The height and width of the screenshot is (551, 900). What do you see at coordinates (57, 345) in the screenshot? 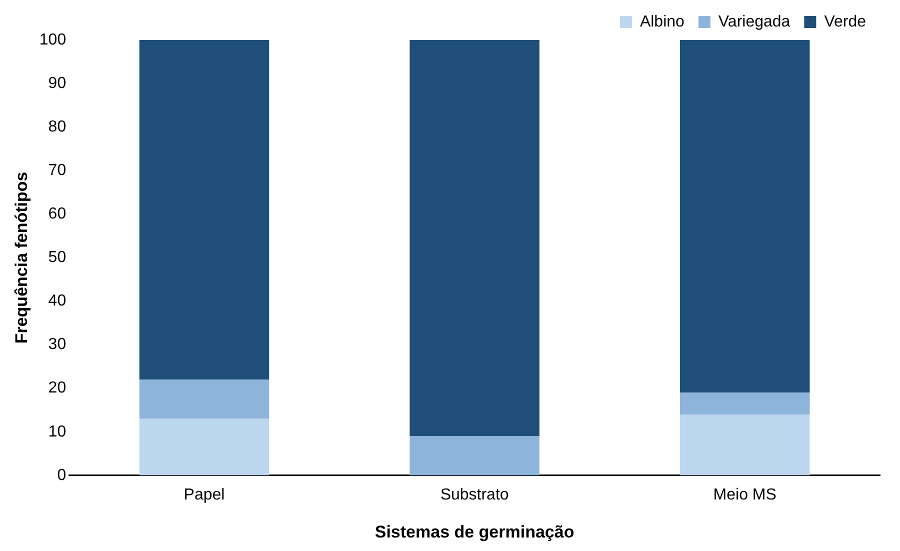
I see `y-tick-label: 30` at bounding box center [57, 345].